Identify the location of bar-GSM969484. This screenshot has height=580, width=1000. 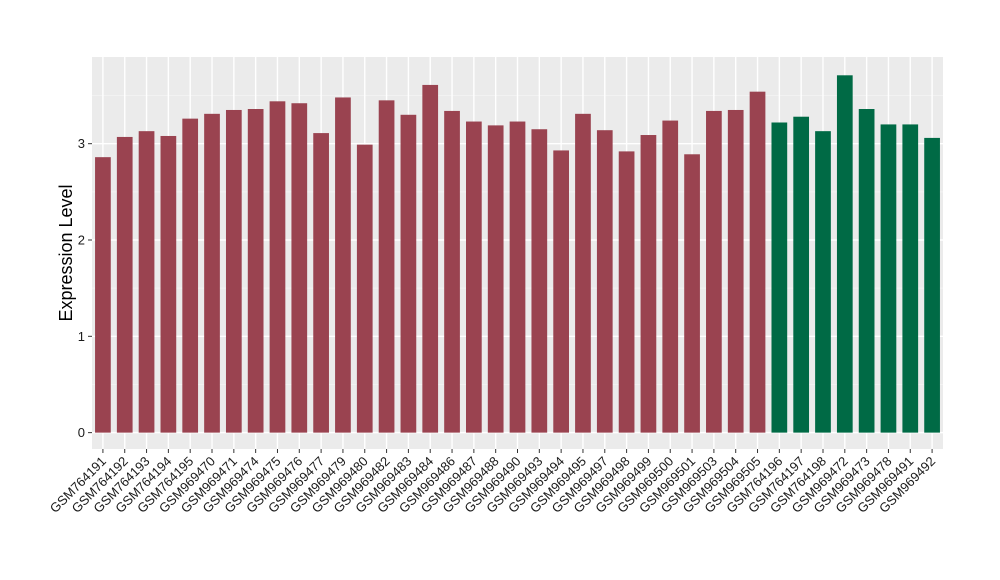
(430, 258).